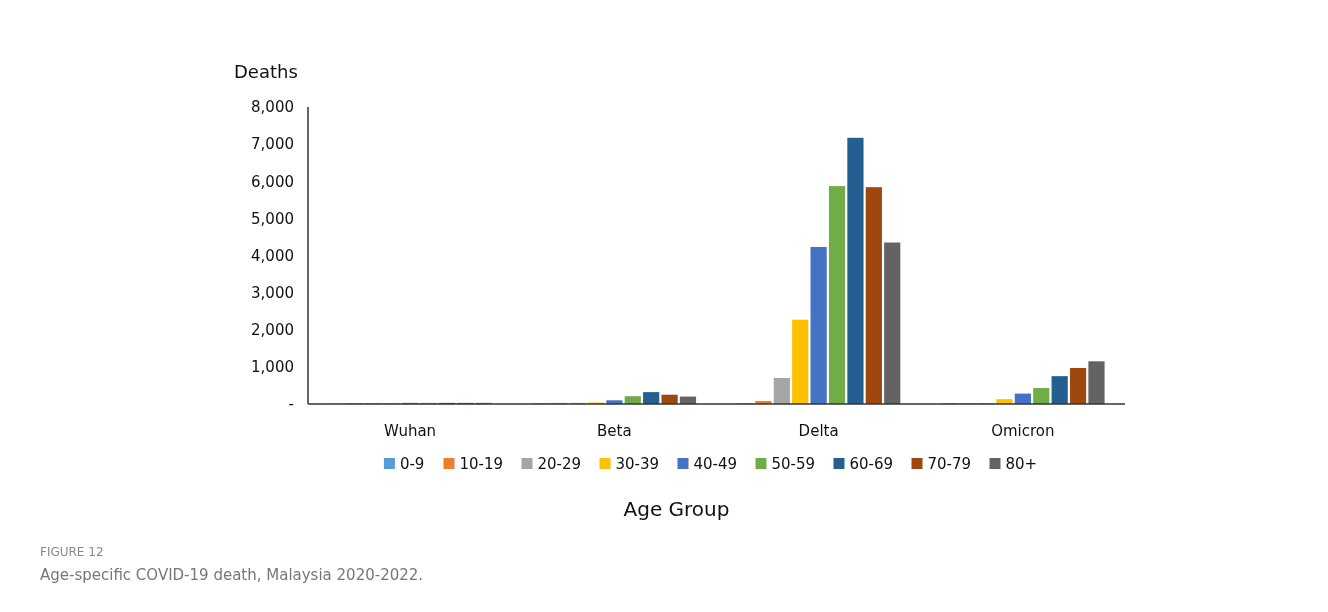 Image resolution: width=1328 pixels, height=612 pixels. What do you see at coordinates (676, 509) in the screenshot?
I see `x-axis-title: Age Group` at bounding box center [676, 509].